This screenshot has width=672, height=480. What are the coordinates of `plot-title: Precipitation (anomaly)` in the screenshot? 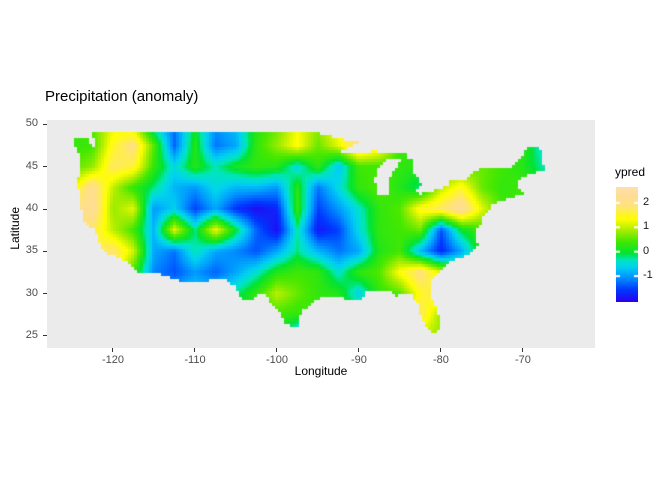 It's located at (122, 96).